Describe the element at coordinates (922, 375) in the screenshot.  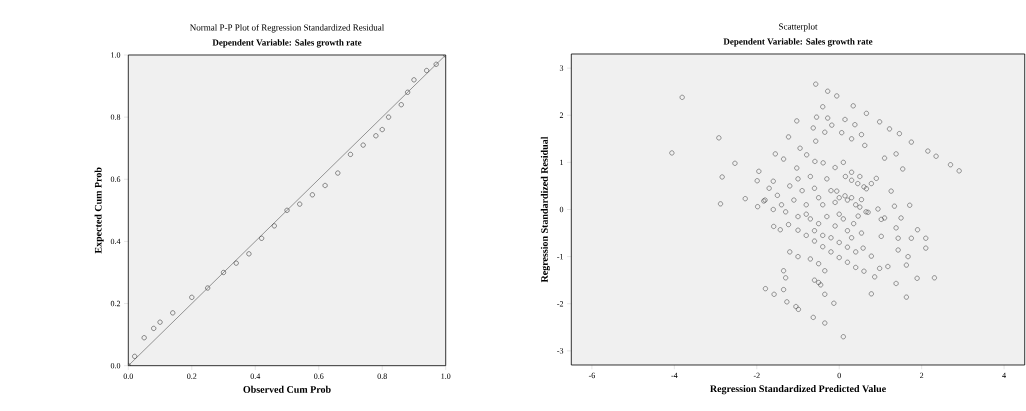
I see `x-tick-label: 2` at that location.